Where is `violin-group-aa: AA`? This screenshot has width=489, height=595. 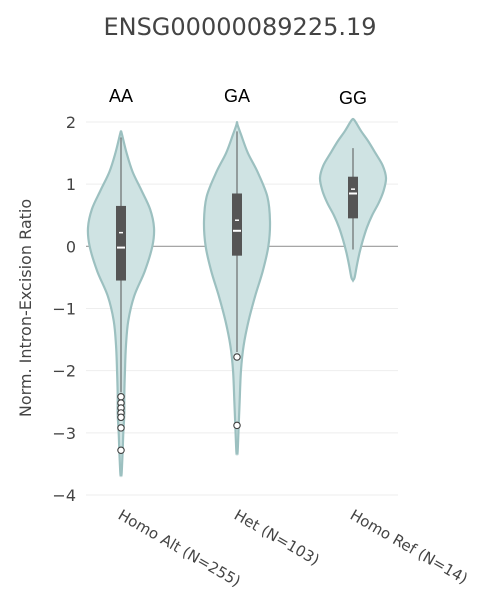 violin-group-aa: AA is located at coordinates (121, 282).